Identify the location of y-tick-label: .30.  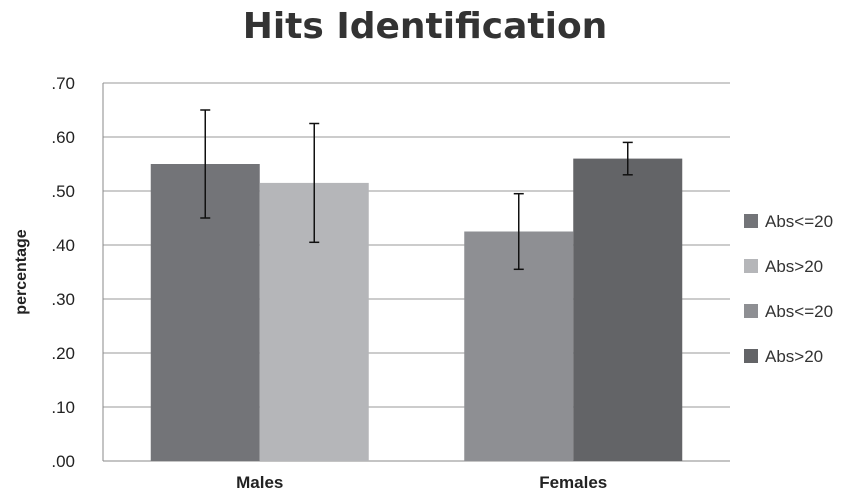
(63, 299).